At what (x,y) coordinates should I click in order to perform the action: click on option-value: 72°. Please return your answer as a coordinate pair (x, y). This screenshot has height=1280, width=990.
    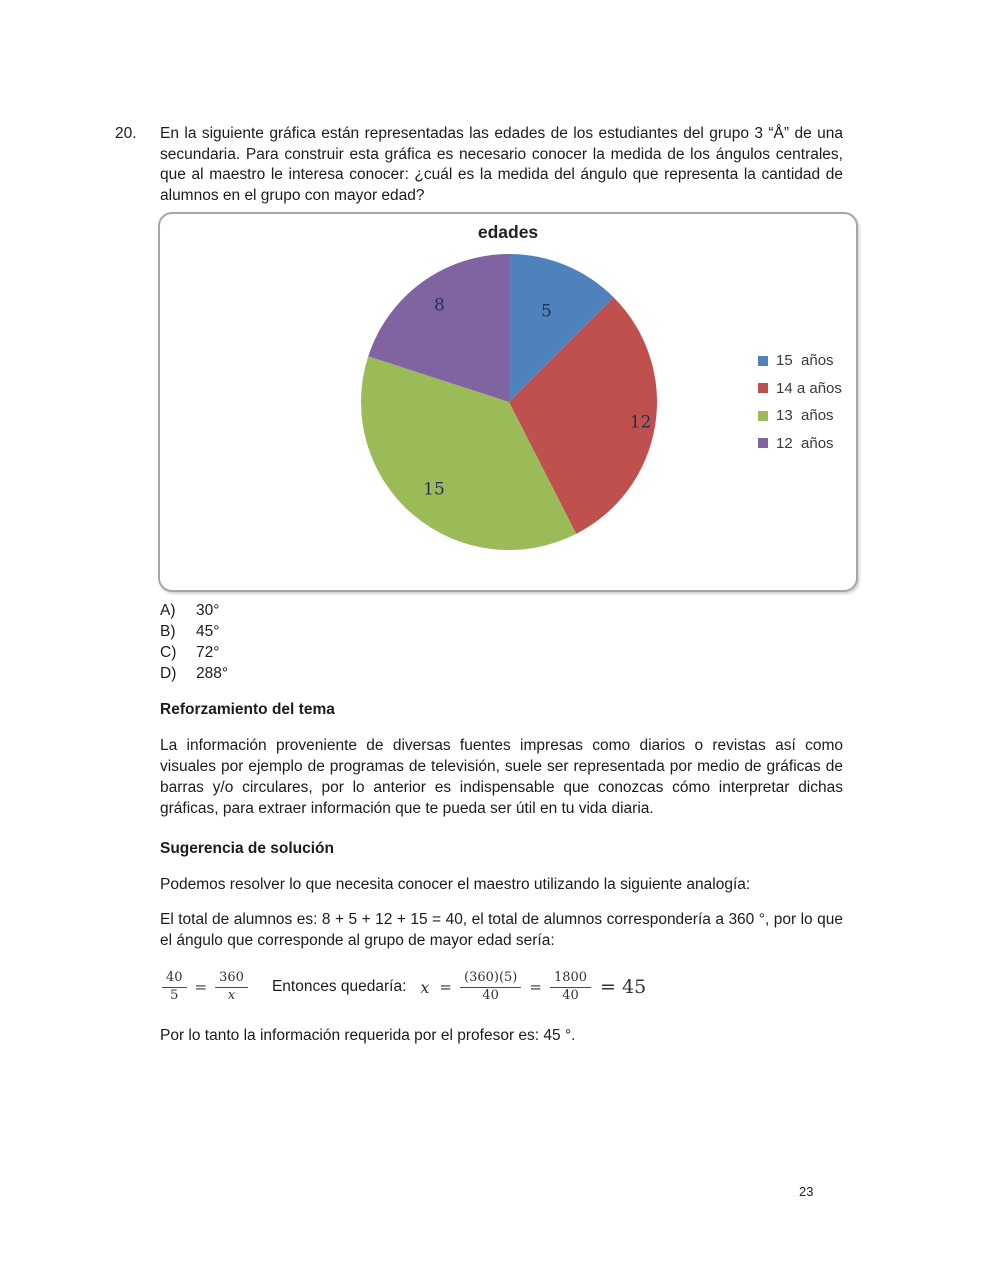
    Looking at the image, I should click on (208, 652).